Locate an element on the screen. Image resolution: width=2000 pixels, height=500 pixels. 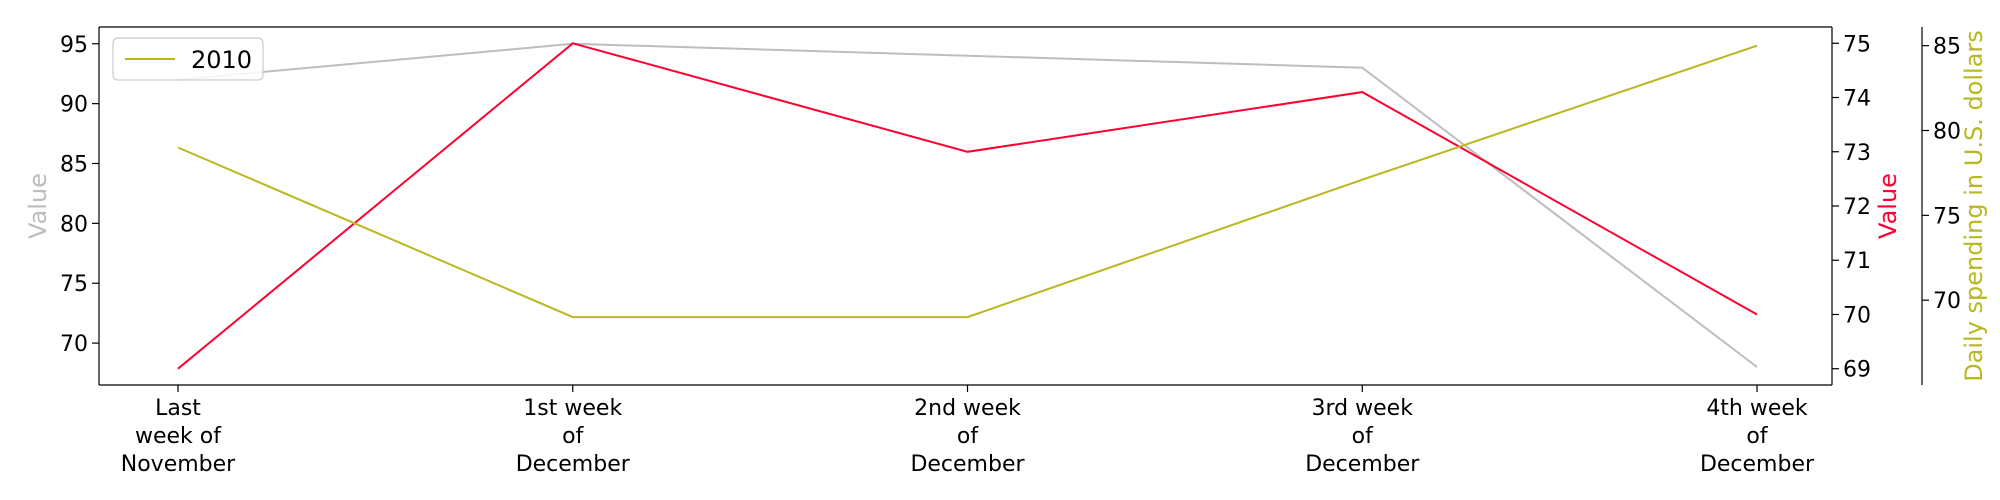
y-tick-label-right1: 72 is located at coordinates (1857, 207).